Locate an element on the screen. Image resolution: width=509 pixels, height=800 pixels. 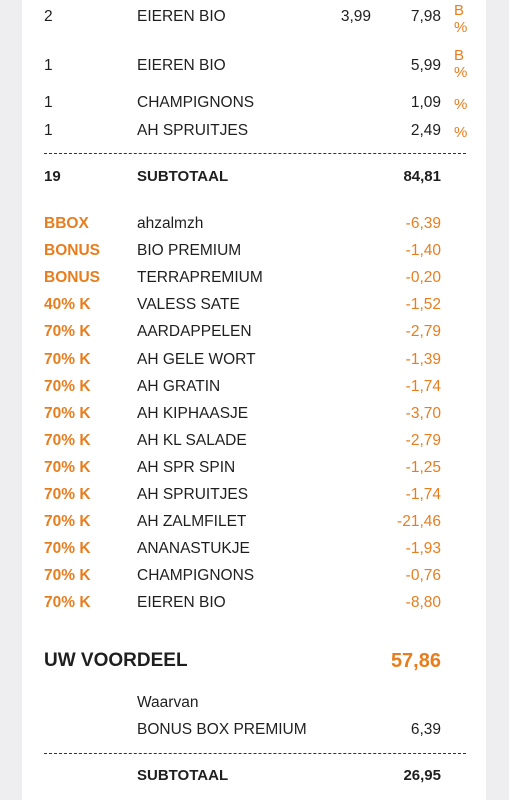
discount-description: ahzalmzh is located at coordinates (170, 223).